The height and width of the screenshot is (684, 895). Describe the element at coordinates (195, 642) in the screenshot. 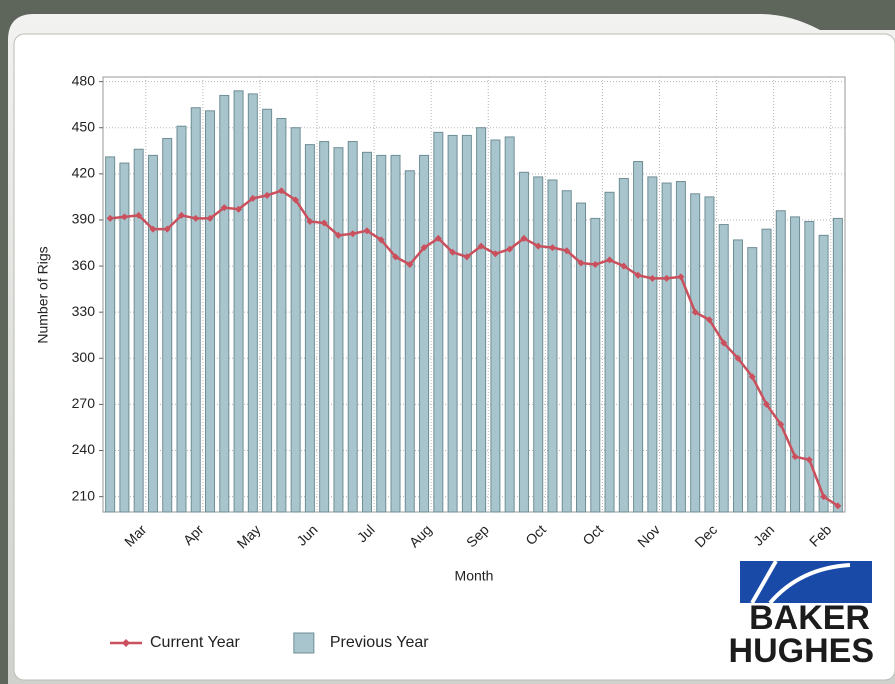

I see `legend-label: Current Year` at that location.